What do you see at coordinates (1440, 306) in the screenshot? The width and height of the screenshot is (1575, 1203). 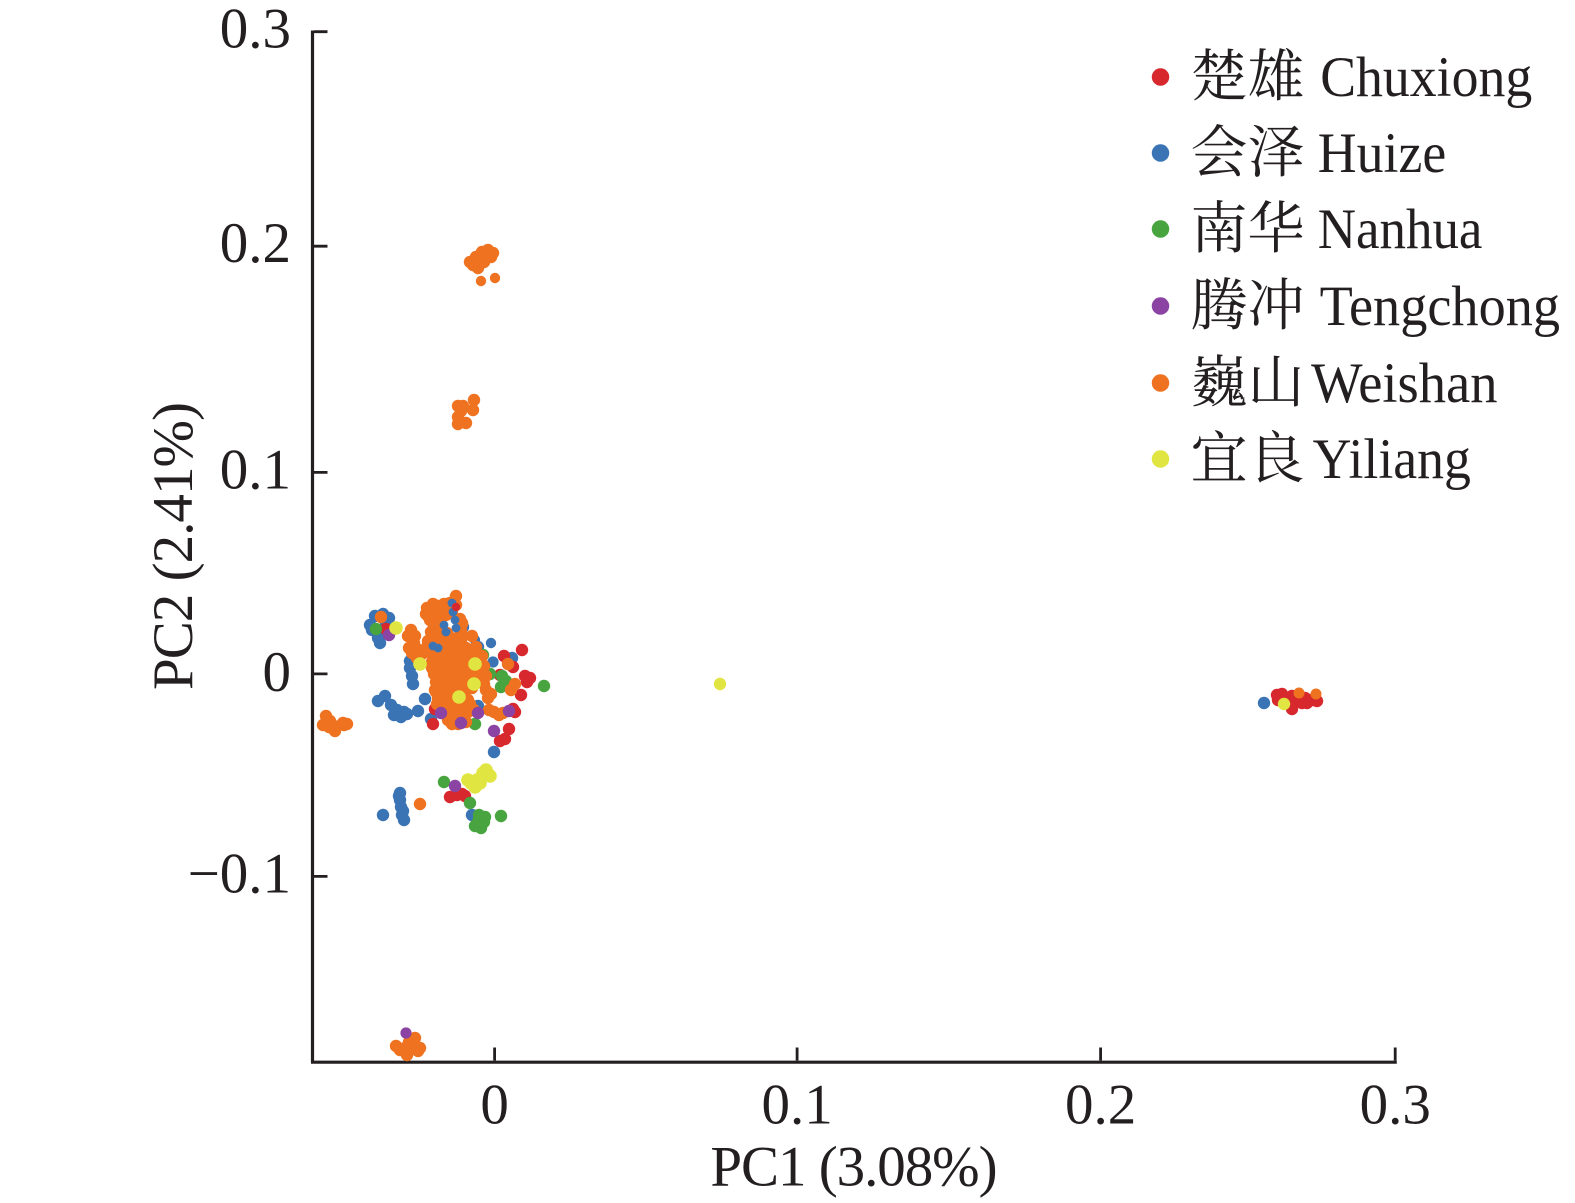 I see `svg-text: Tengchong` at bounding box center [1440, 306].